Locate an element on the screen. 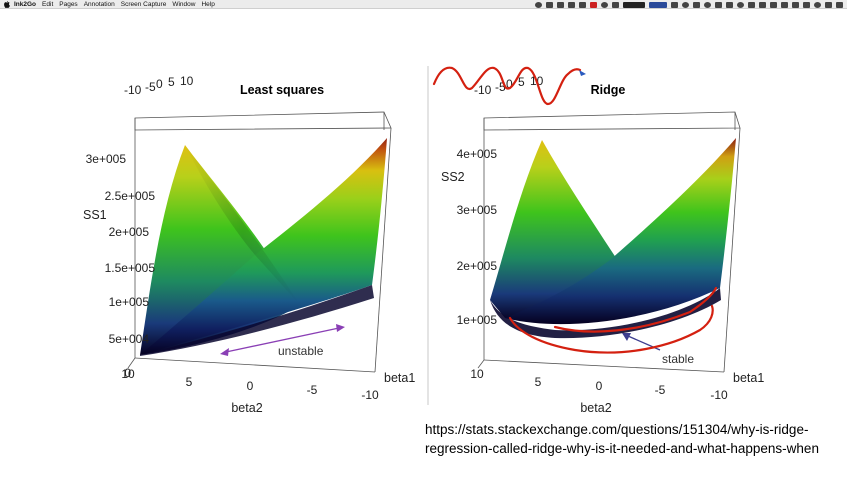  right-z-tick: 3e+005 is located at coordinates (477, 210).